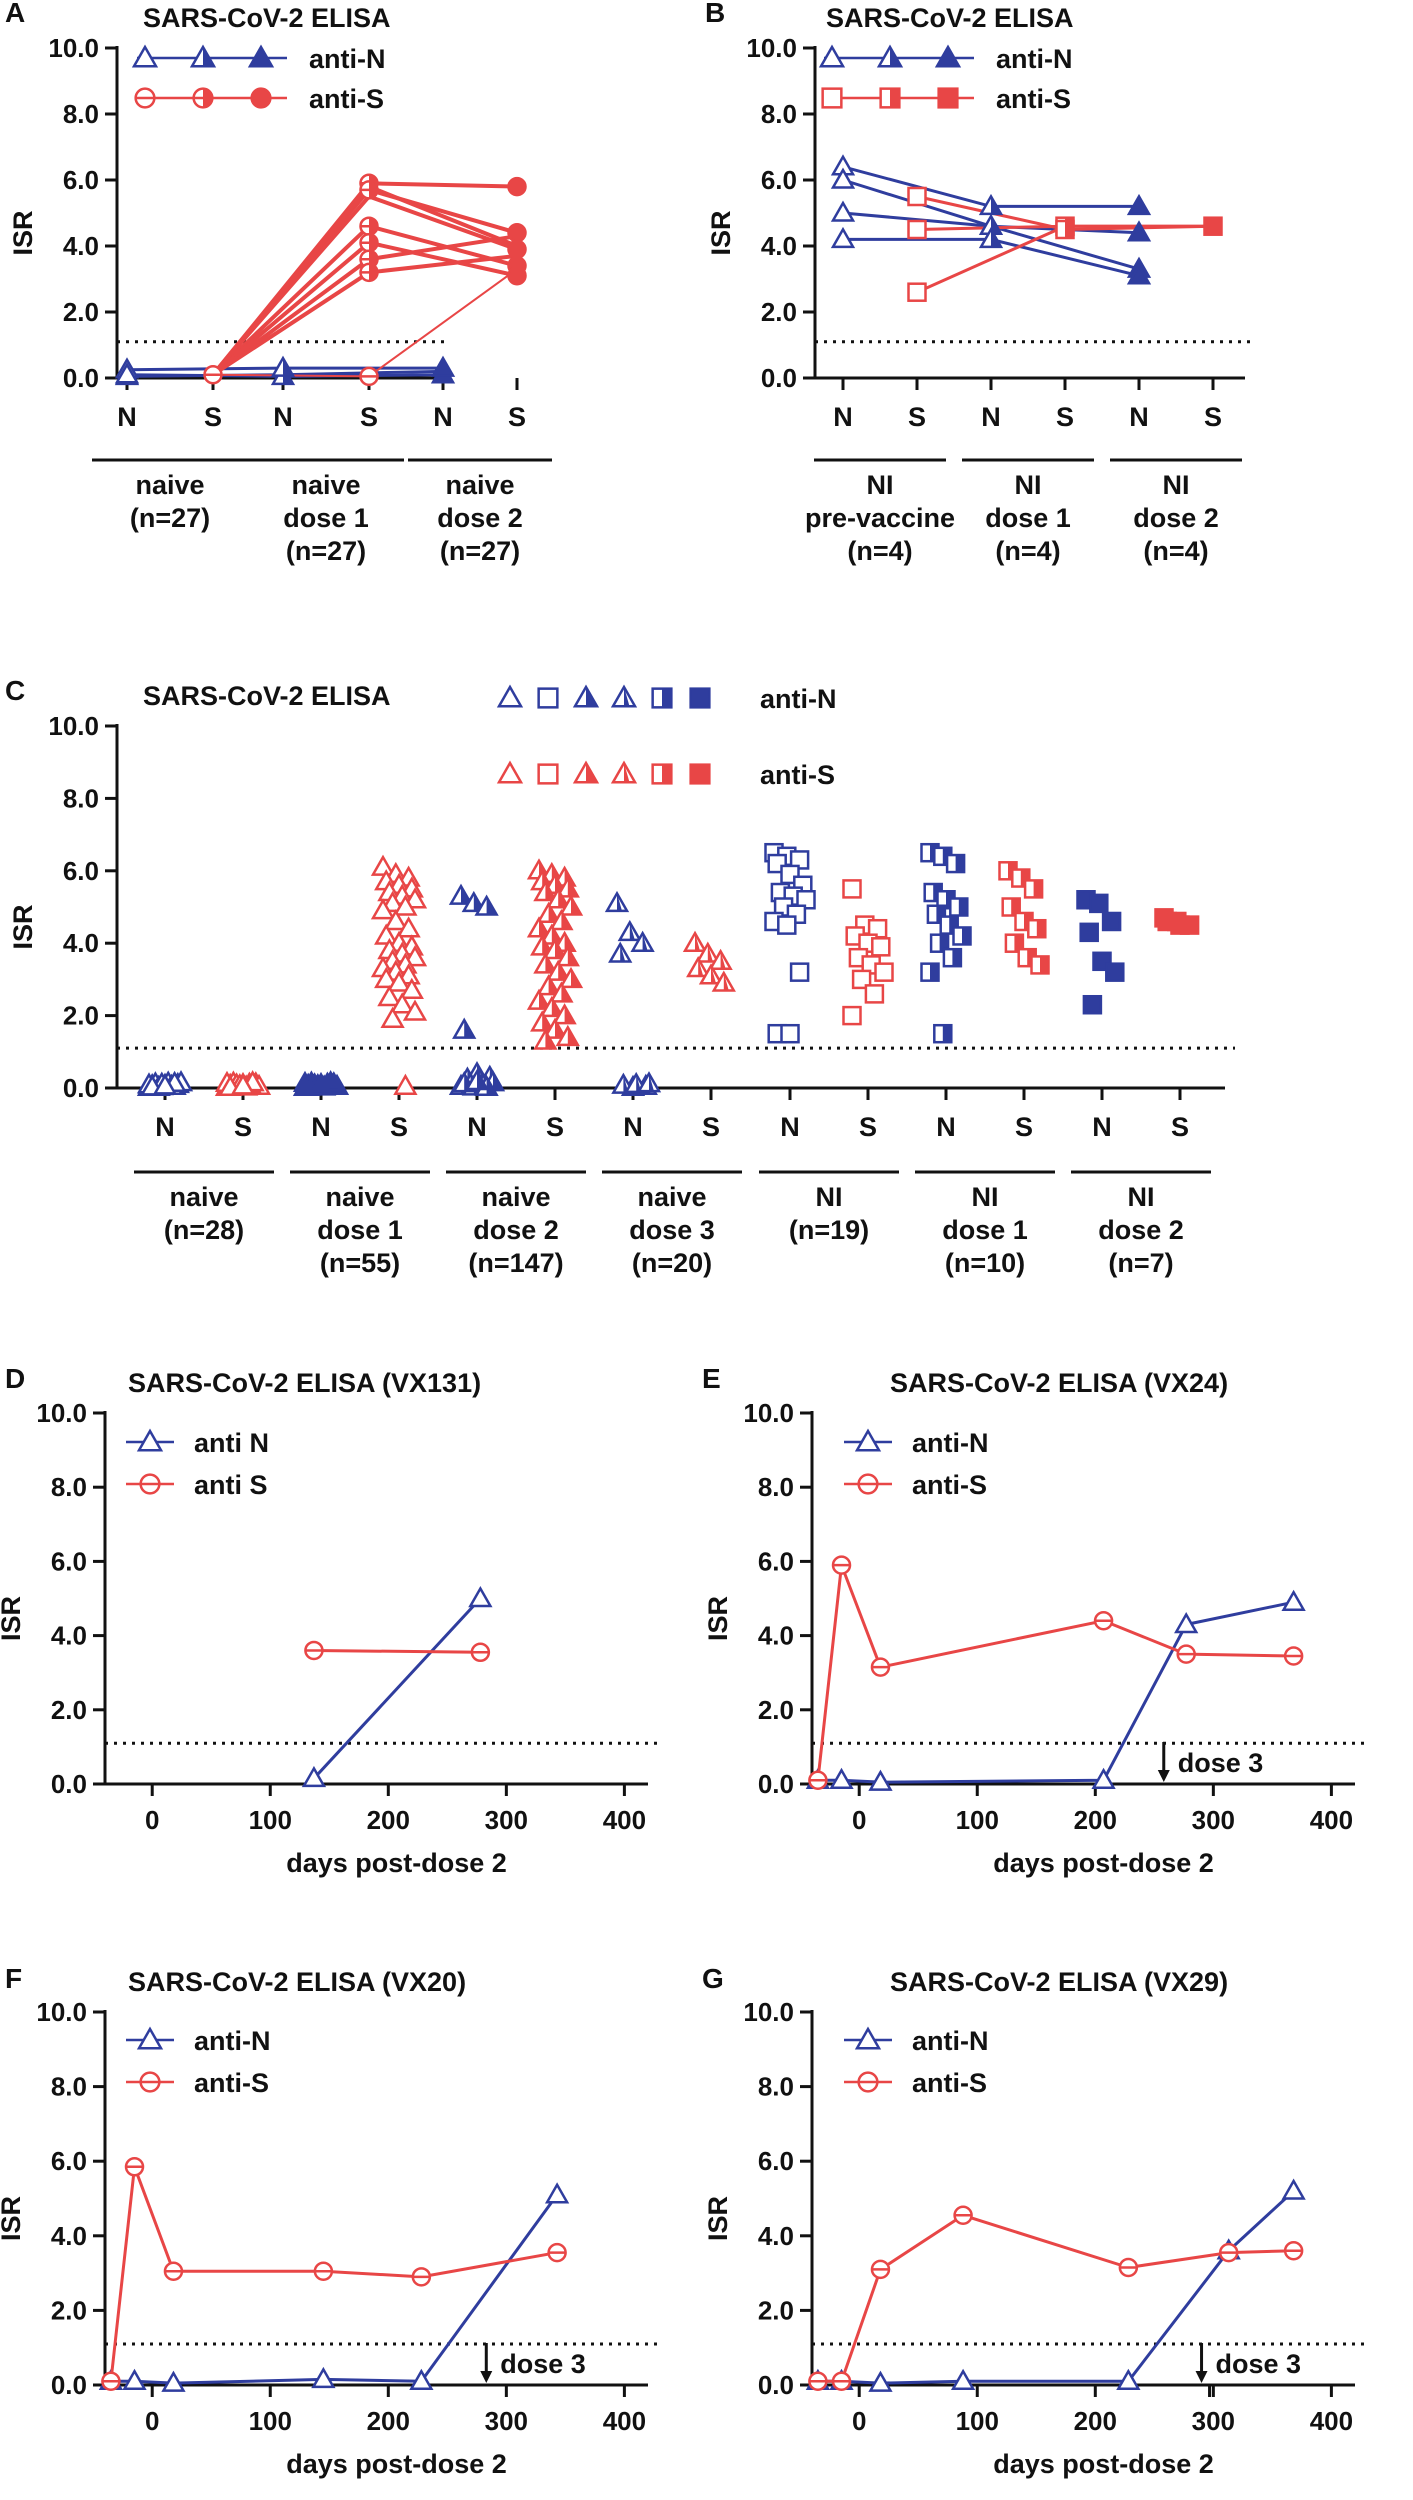 This screenshot has width=1413, height=2500. What do you see at coordinates (1213, 1820) in the screenshot?
I see `x-tick-label: 300` at bounding box center [1213, 1820].